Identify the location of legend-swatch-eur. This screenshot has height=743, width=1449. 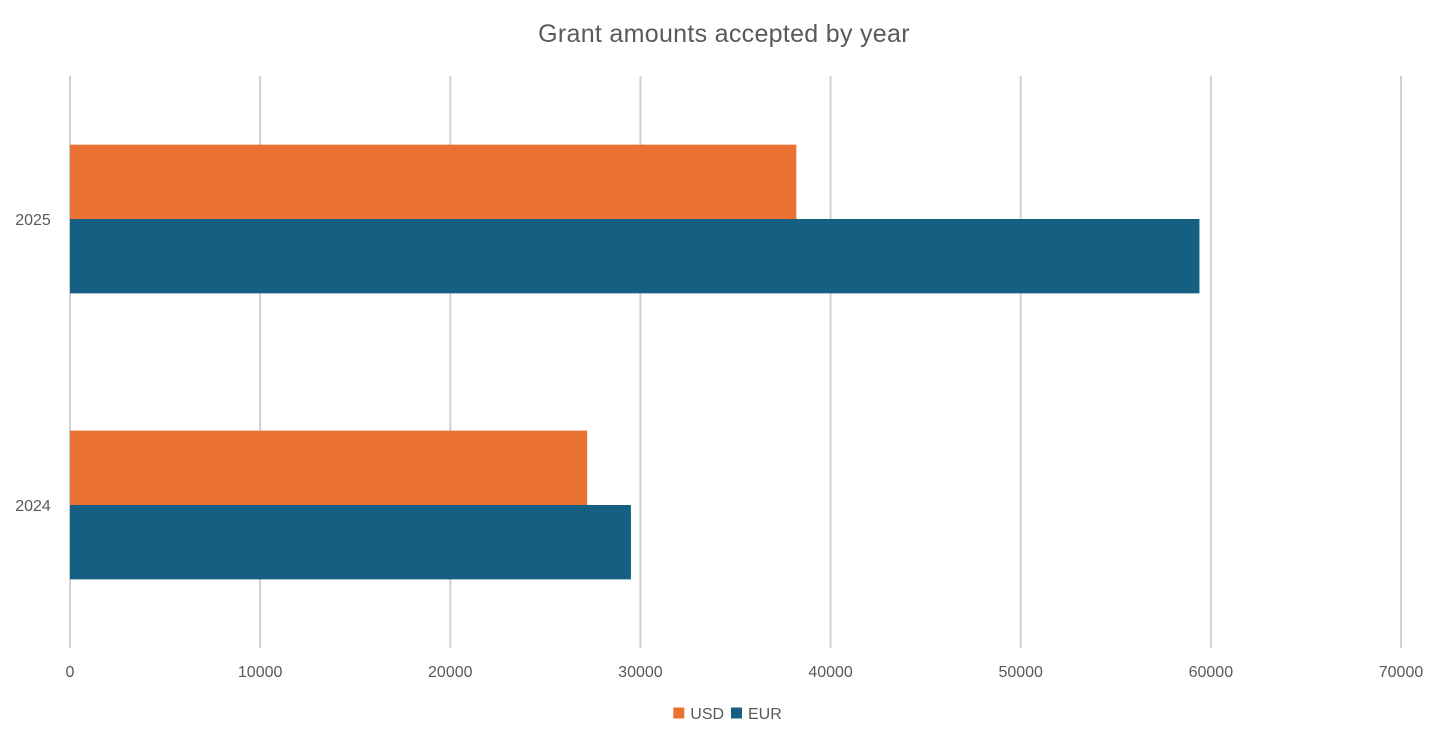
(736, 713).